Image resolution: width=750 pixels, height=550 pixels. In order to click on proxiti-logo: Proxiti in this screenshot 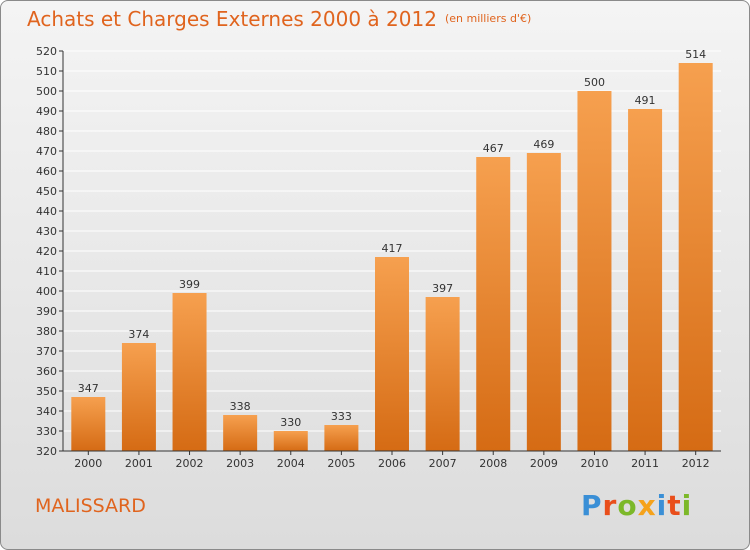, I will do `click(637, 505)`.